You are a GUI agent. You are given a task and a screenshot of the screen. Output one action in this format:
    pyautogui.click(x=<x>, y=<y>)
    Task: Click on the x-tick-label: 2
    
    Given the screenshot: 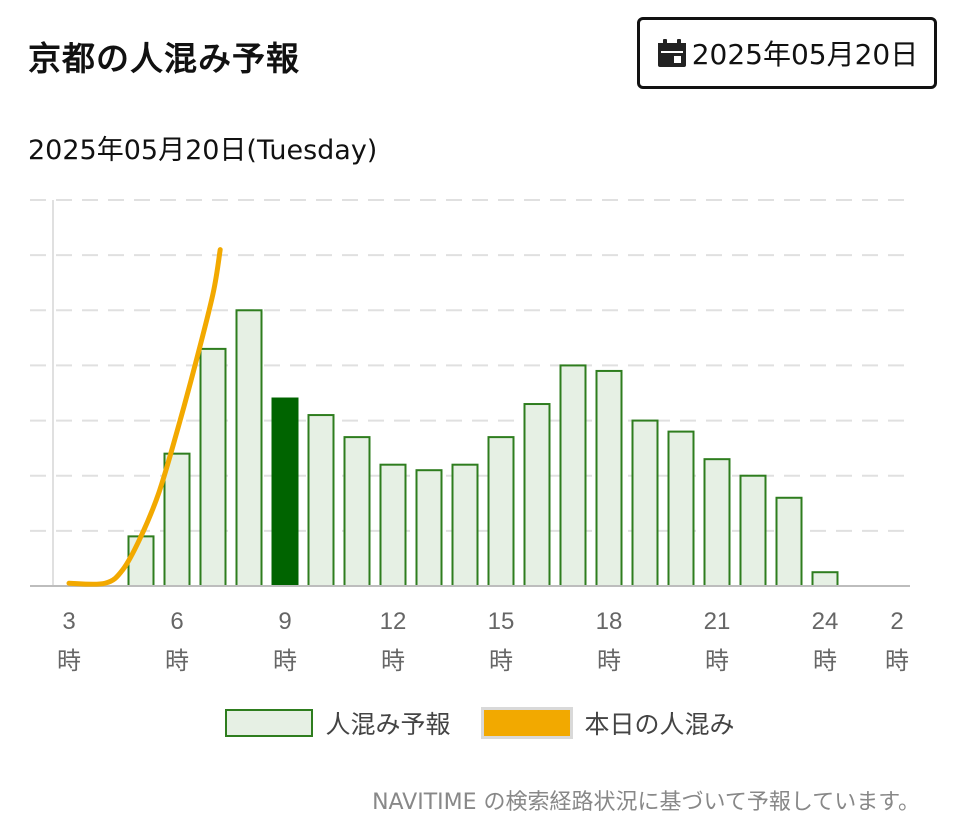 What is the action you would take?
    pyautogui.click(x=896, y=621)
    